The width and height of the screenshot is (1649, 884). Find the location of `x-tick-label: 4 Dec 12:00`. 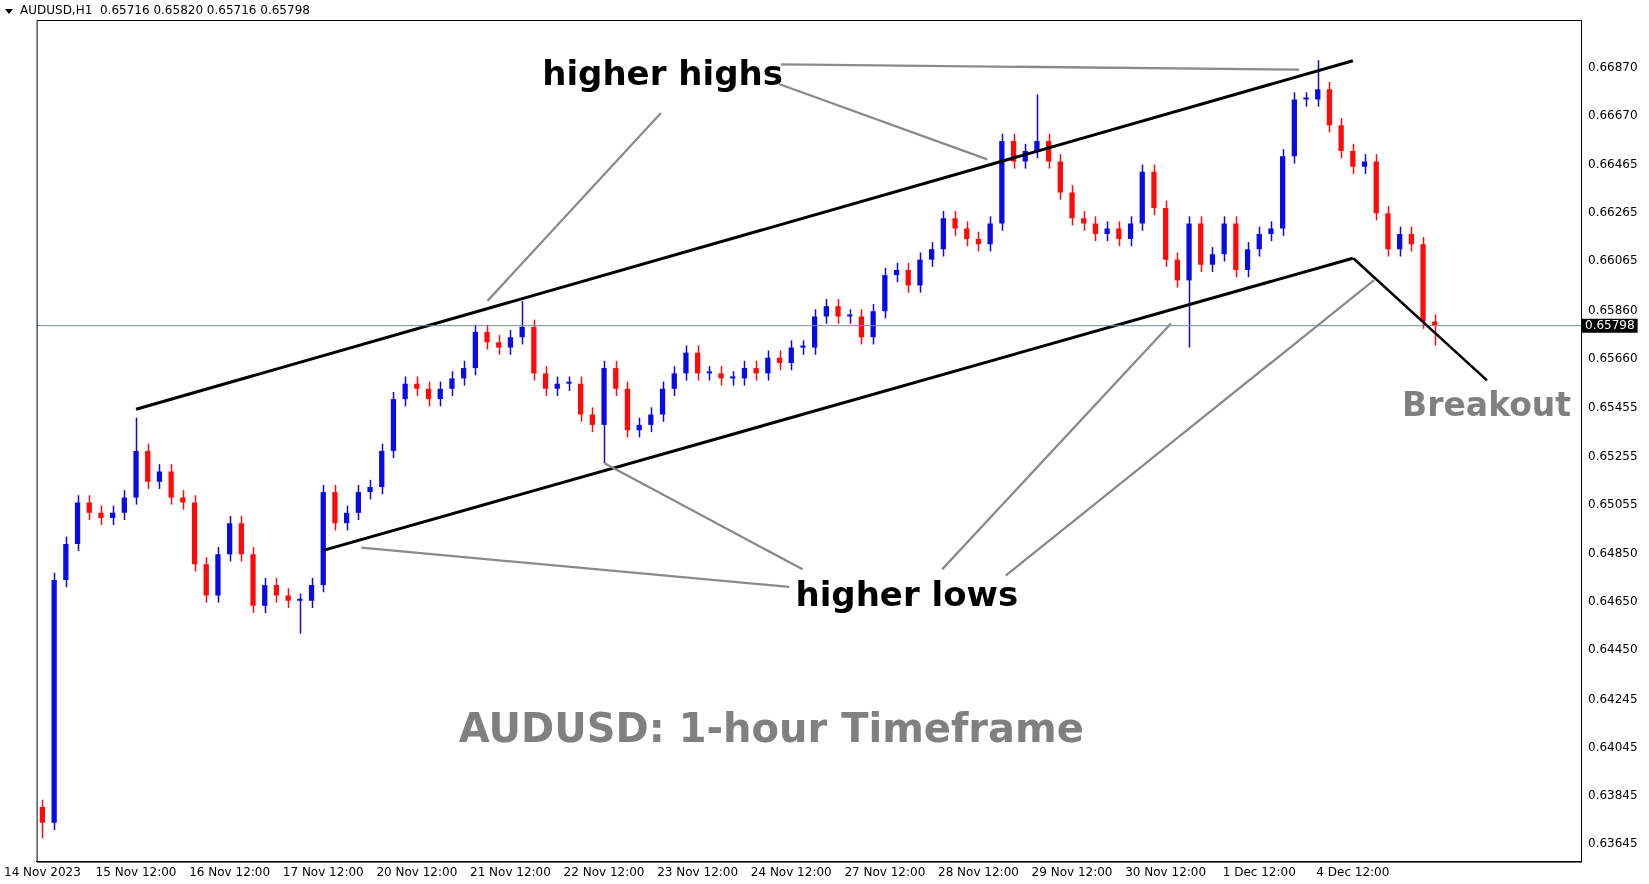

x-tick-label: 4 Dec 12:00 is located at coordinates (1353, 871).